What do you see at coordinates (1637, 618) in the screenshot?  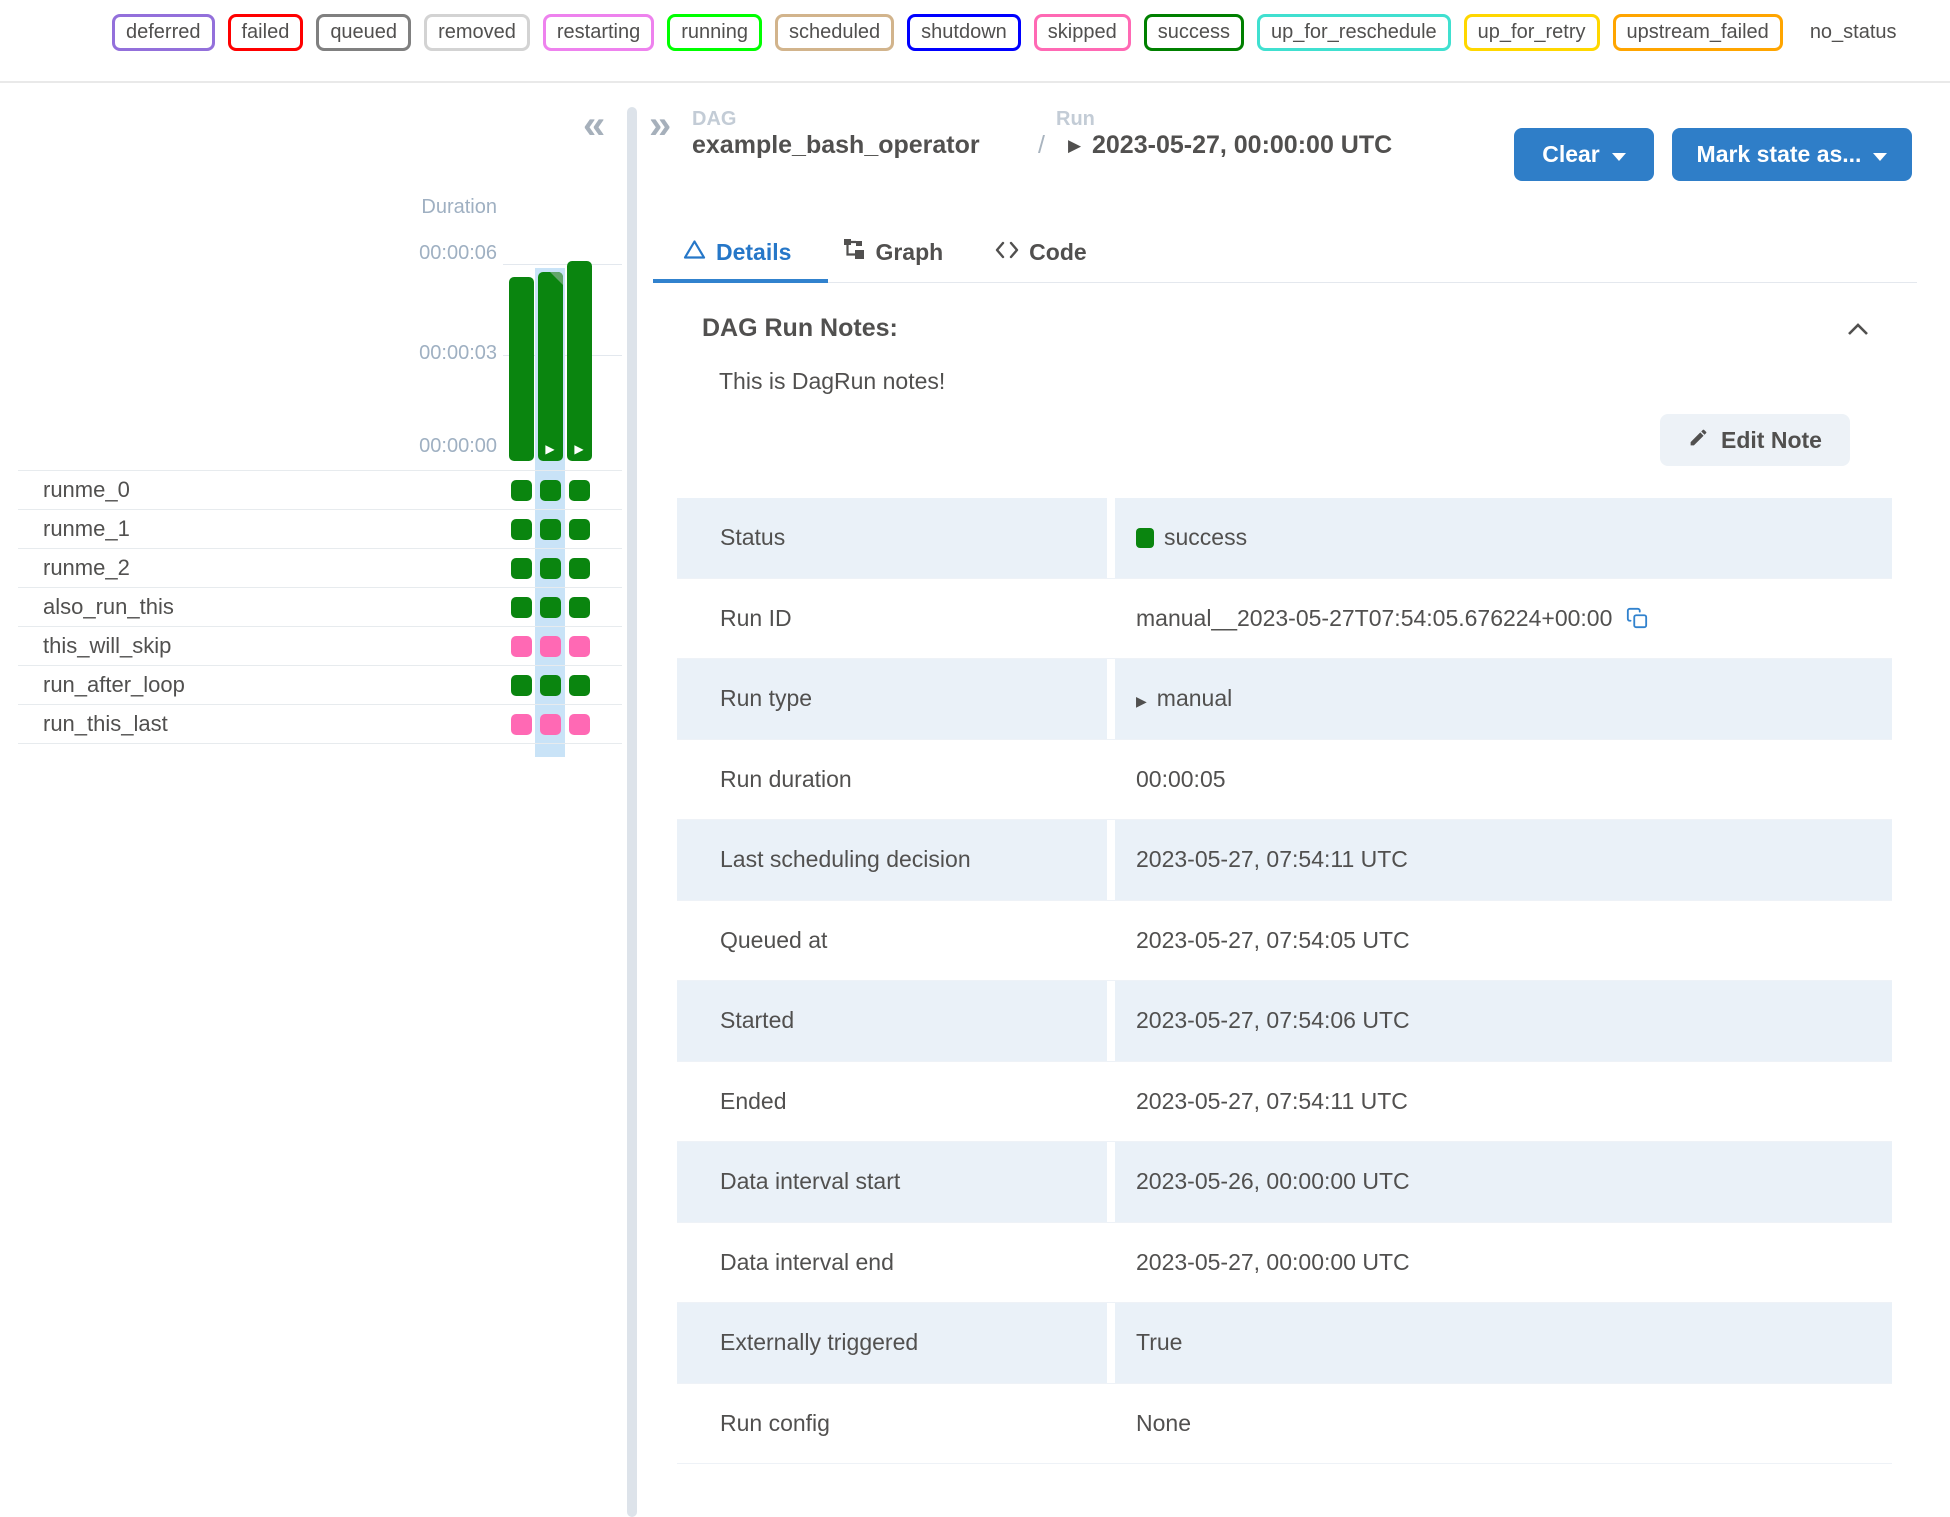 I see `copy-run-id-icon` at bounding box center [1637, 618].